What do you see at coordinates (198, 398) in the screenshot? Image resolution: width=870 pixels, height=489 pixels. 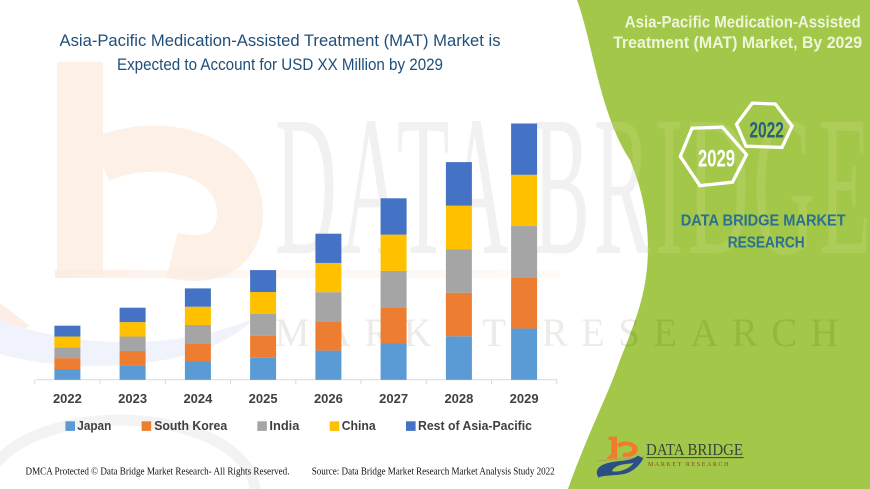 I see `svg-text: 2024` at bounding box center [198, 398].